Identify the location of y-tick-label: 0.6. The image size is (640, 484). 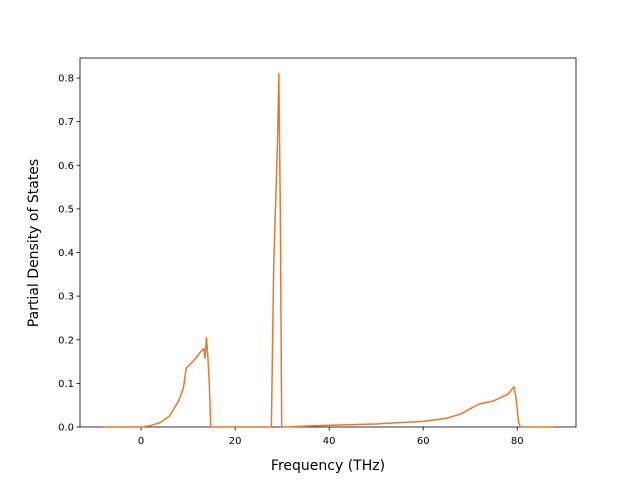
(66, 166).